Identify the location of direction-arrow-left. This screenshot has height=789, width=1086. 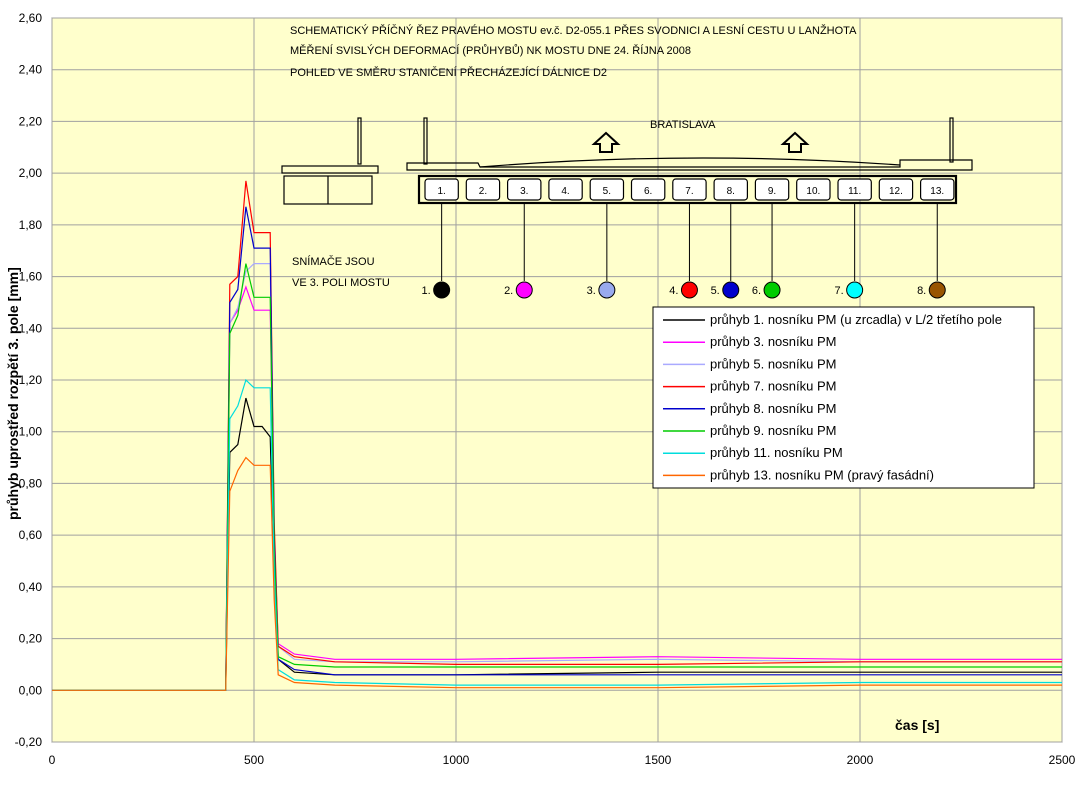
(606, 142).